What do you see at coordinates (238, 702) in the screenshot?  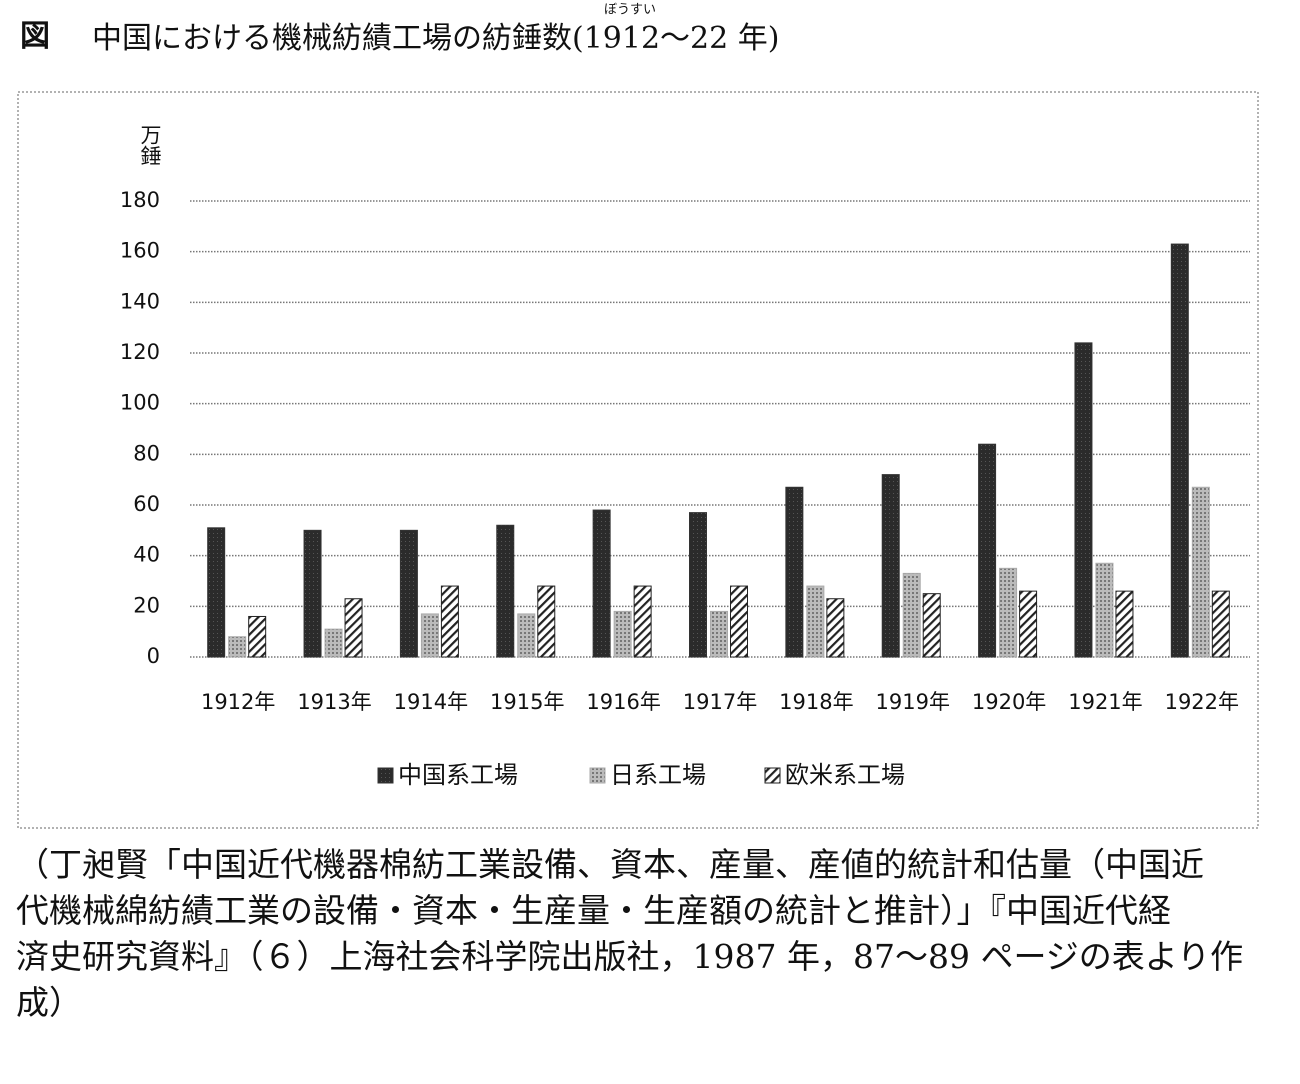 I see `x-tick-label: 1912年` at bounding box center [238, 702].